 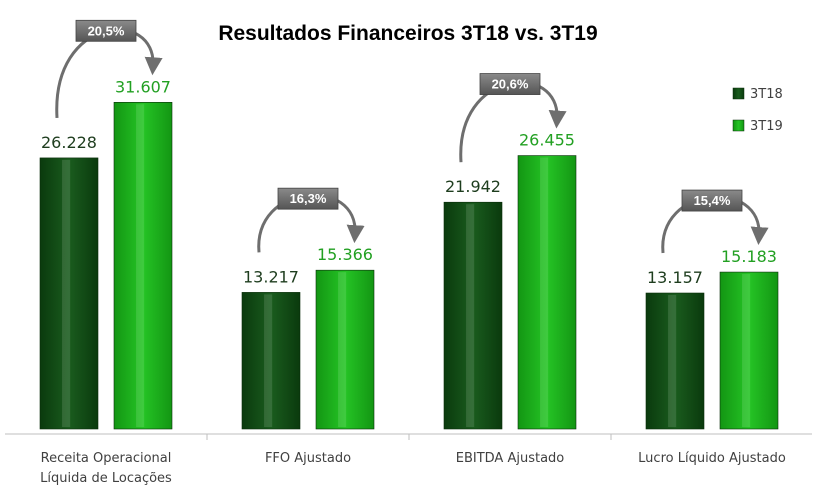 I want to click on category-label-0: Líquida de Locações, so click(x=106, y=478).